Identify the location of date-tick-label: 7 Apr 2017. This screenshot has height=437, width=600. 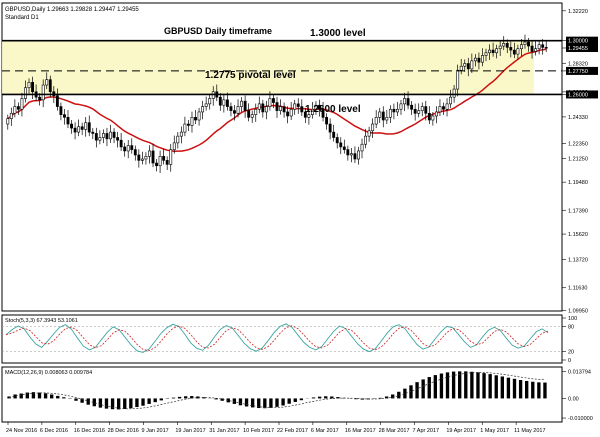
(426, 431).